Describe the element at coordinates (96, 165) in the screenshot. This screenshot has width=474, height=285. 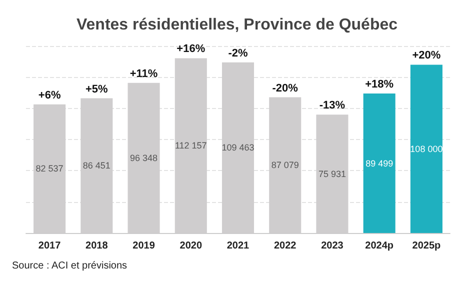
I see `data-label: 86 451` at that location.